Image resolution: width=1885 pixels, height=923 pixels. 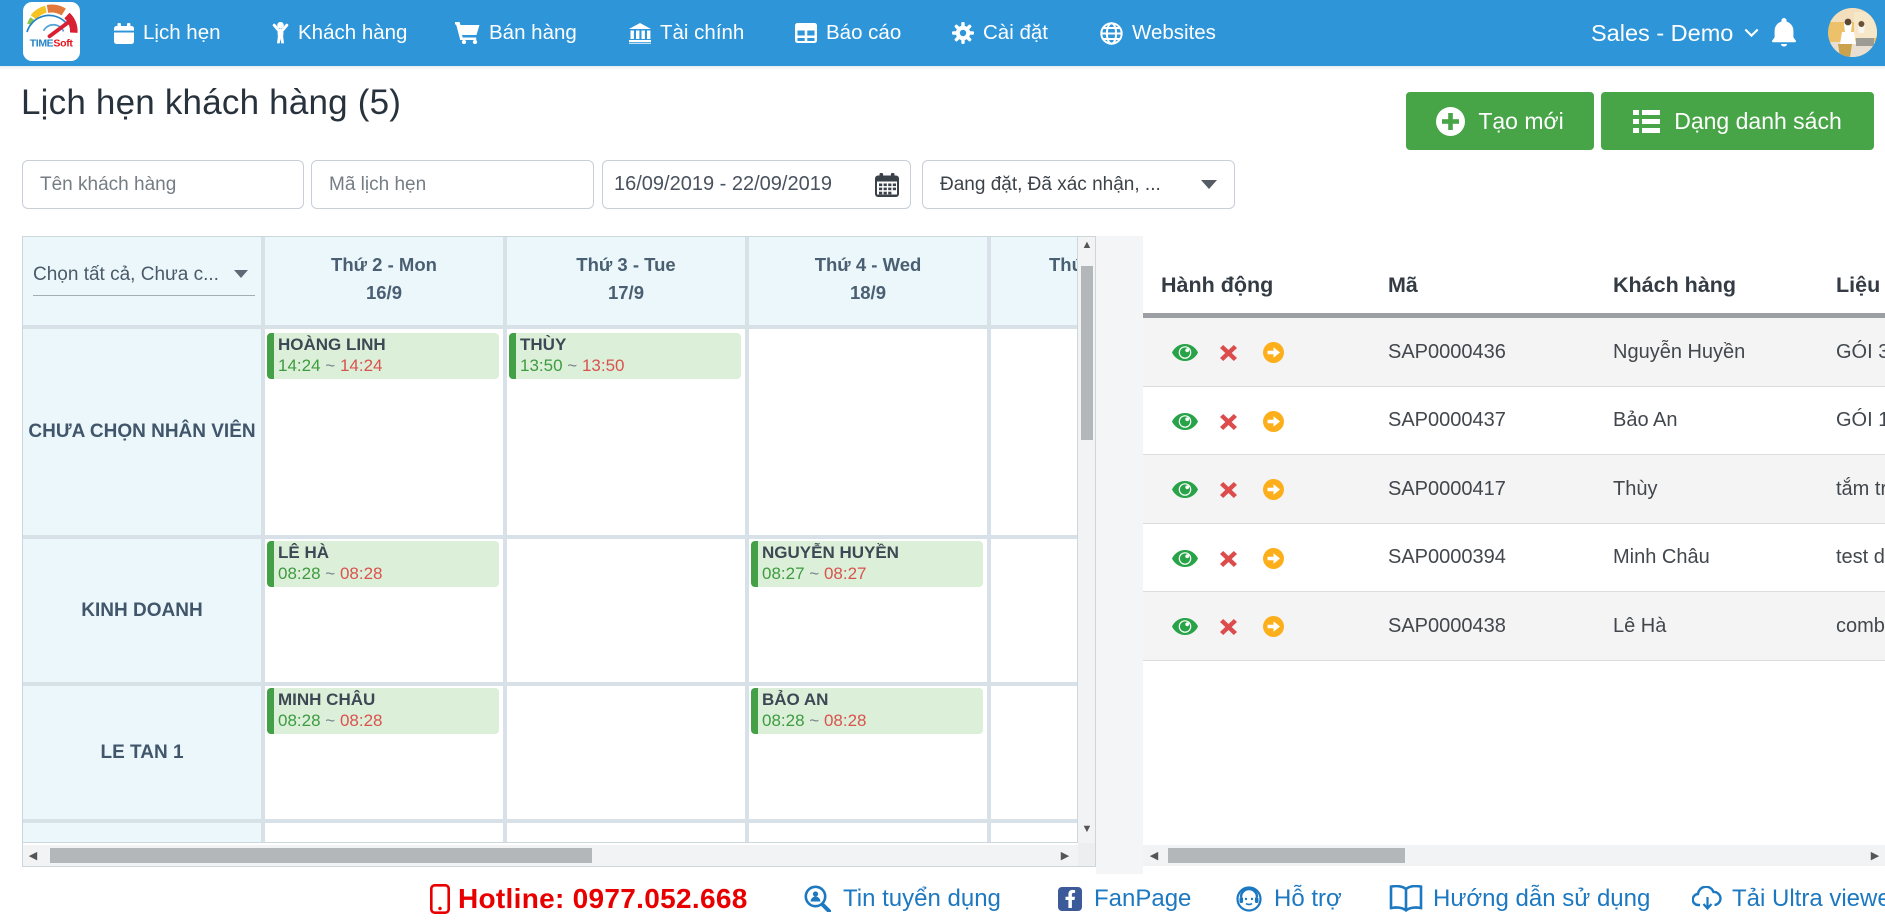 What do you see at coordinates (63, 44) in the screenshot?
I see `svg-text: Soft` at bounding box center [63, 44].